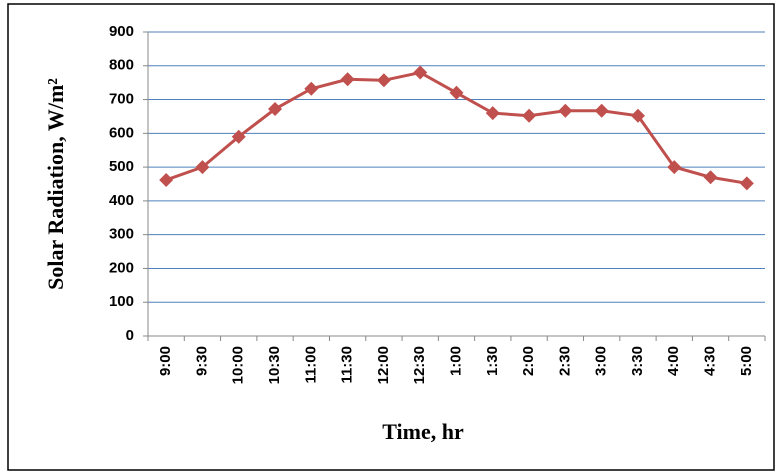 Image resolution: width=780 pixels, height=475 pixels. What do you see at coordinates (121, 267) in the screenshot?
I see `y-tick-label: 200` at bounding box center [121, 267].